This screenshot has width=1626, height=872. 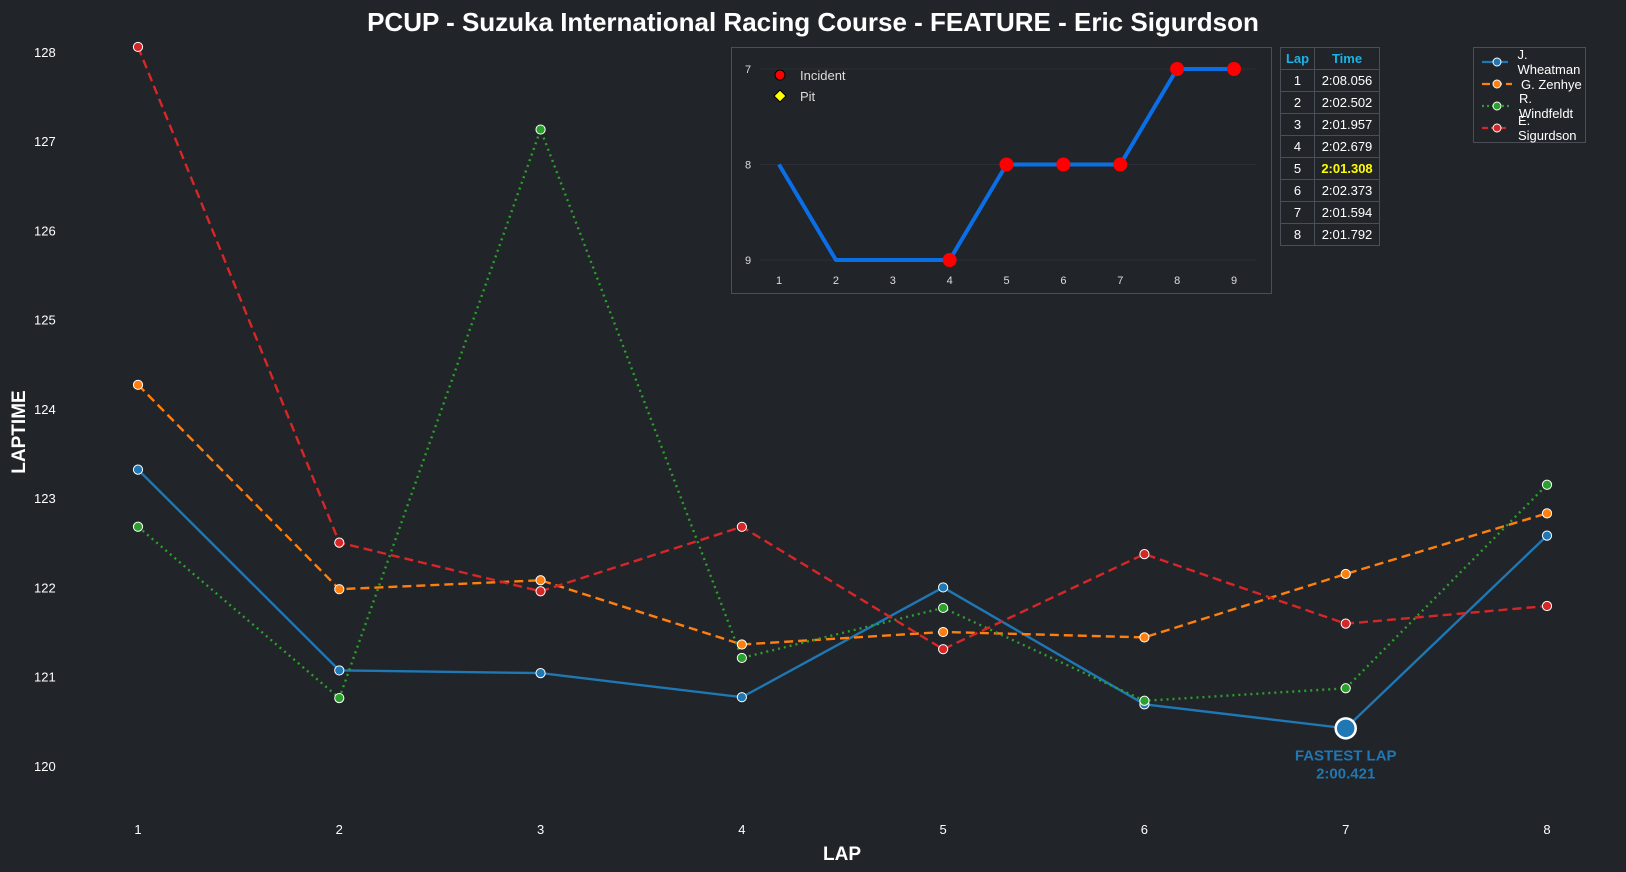 What do you see at coordinates (45, 320) in the screenshot?
I see `y-tick-label: 125` at bounding box center [45, 320].